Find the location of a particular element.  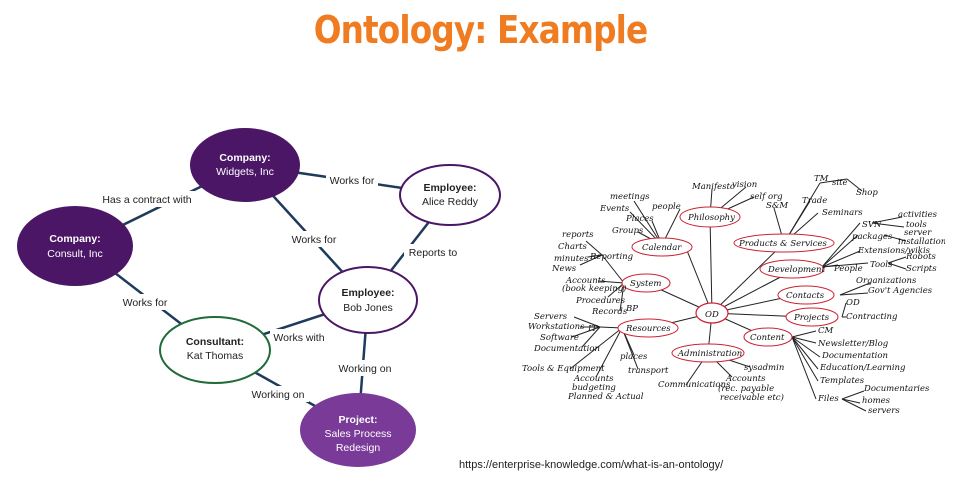

node-alice-name: Alice Reddy is located at coordinates (450, 202).